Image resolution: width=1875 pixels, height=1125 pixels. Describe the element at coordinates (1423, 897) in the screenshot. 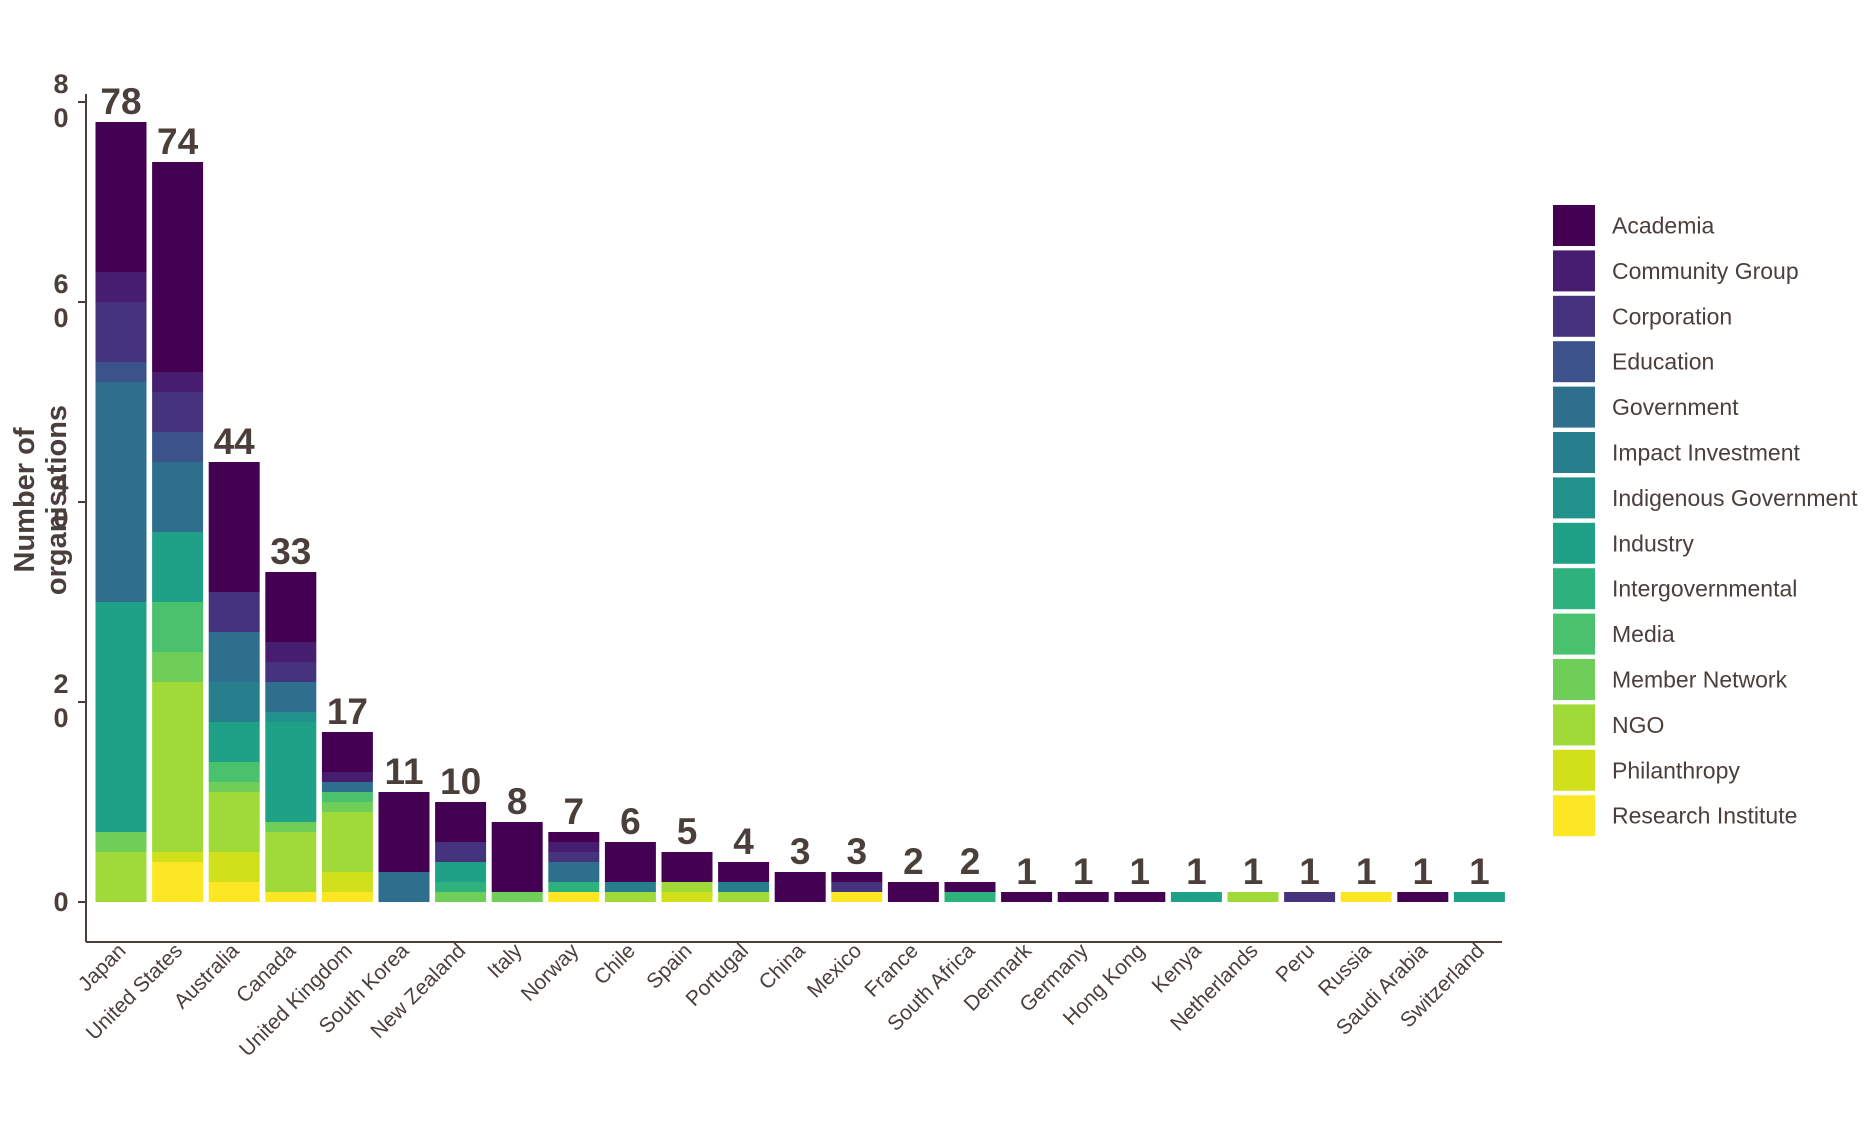

I see `bar-segment-saudi-arabia-academia` at that location.